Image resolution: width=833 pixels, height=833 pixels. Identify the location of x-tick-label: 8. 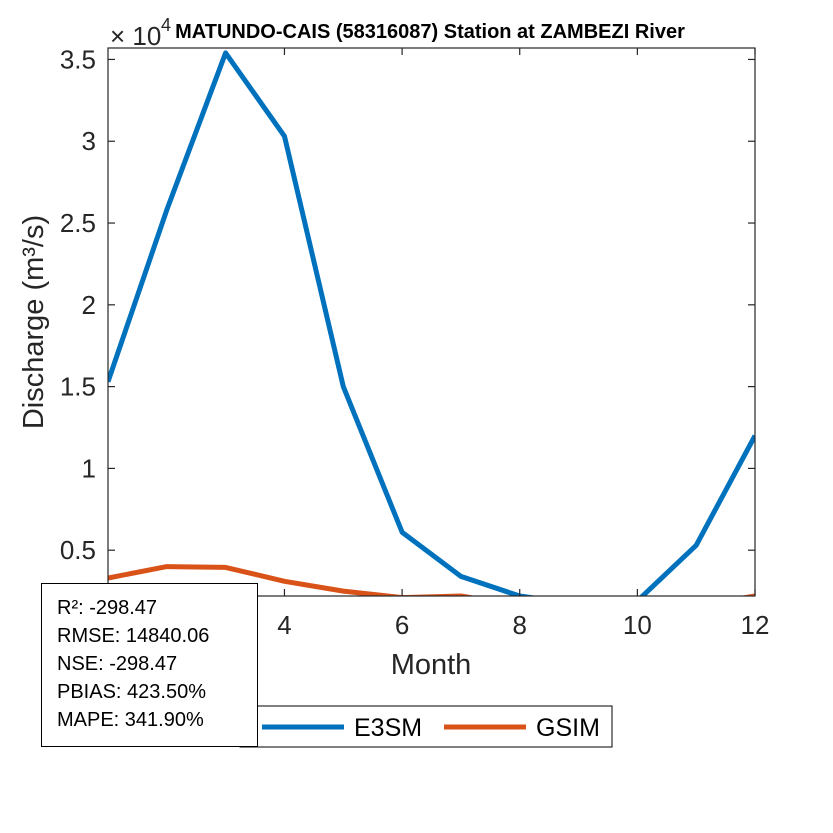
(519, 625).